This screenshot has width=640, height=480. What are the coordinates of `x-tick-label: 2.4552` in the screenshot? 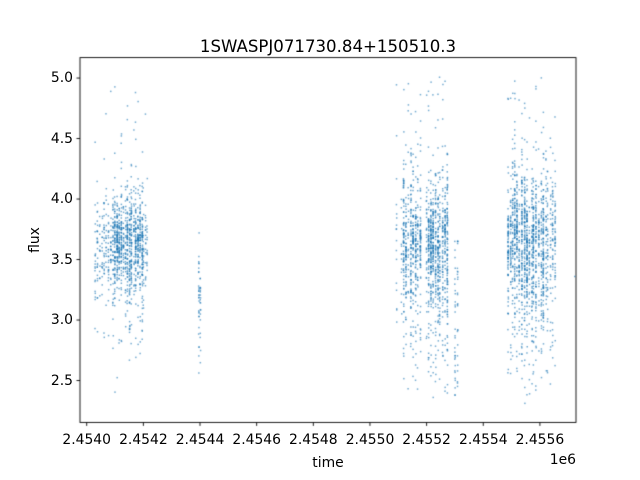 It's located at (426, 440).